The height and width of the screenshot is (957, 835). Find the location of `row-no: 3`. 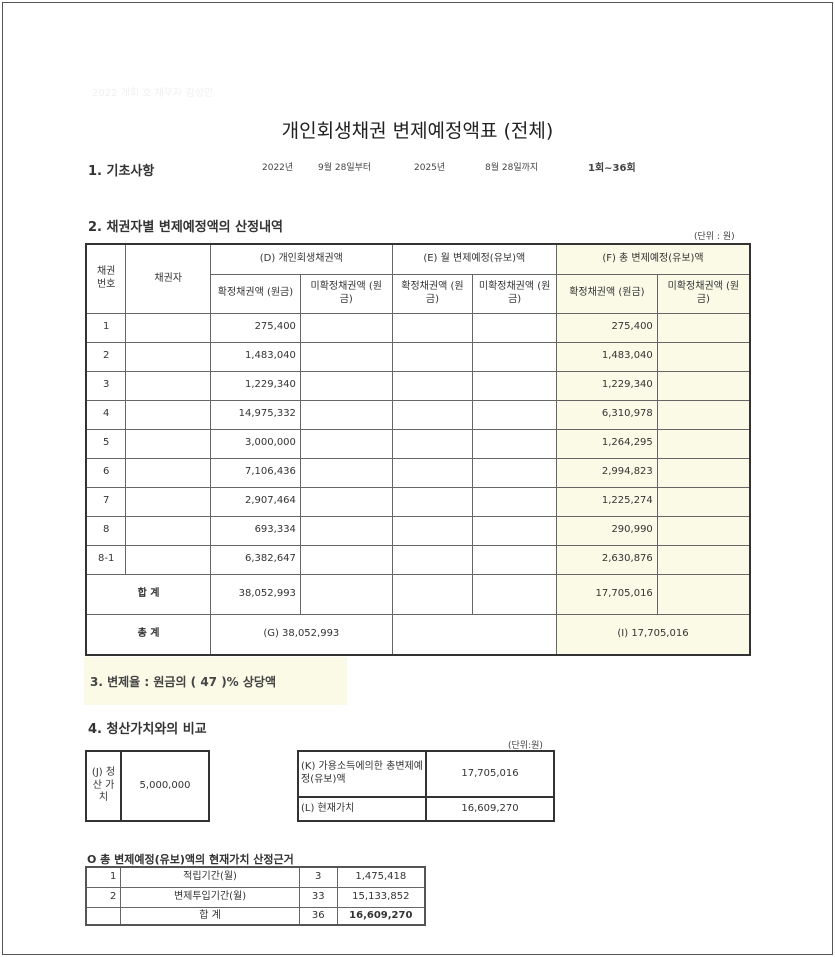

row-no: 3 is located at coordinates (106, 385).